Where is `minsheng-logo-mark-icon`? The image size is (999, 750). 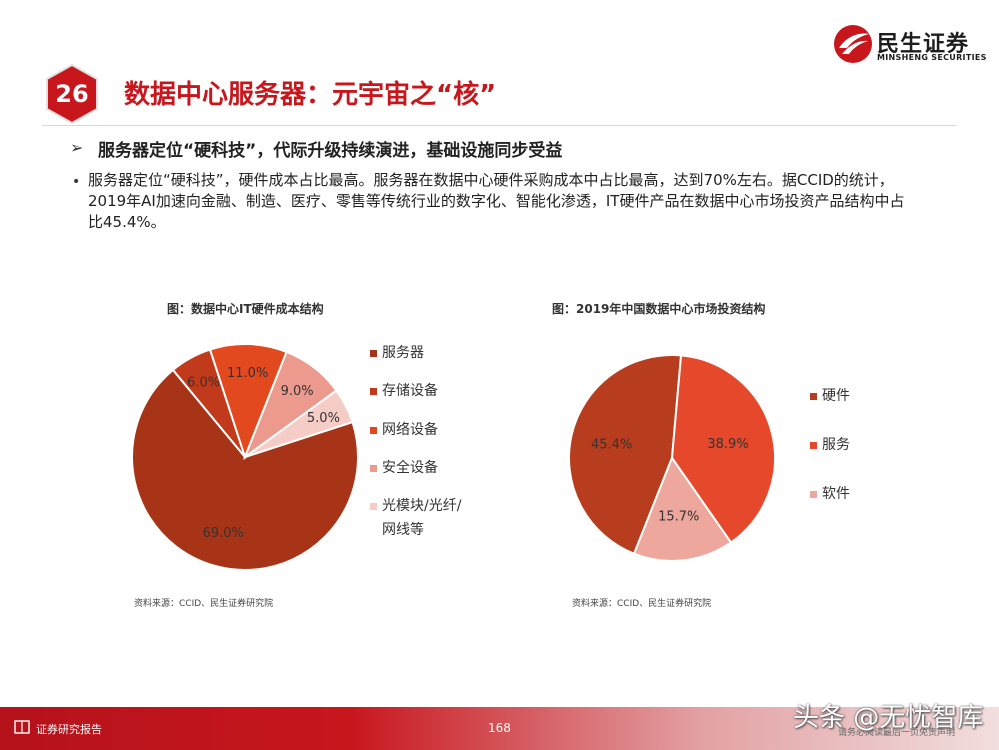 minsheng-logo-mark-icon is located at coordinates (853, 44).